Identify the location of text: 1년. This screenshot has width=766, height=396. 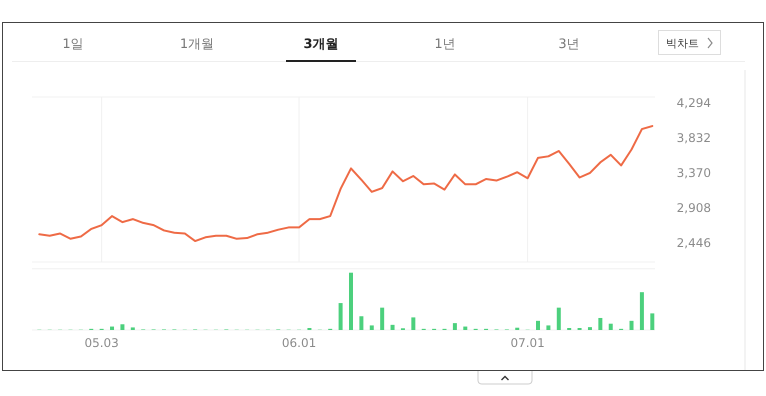
(445, 44).